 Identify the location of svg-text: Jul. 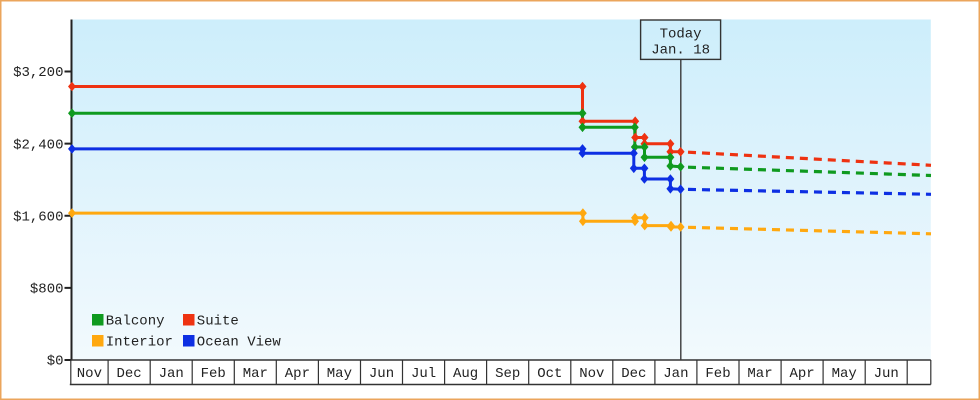
(423, 374).